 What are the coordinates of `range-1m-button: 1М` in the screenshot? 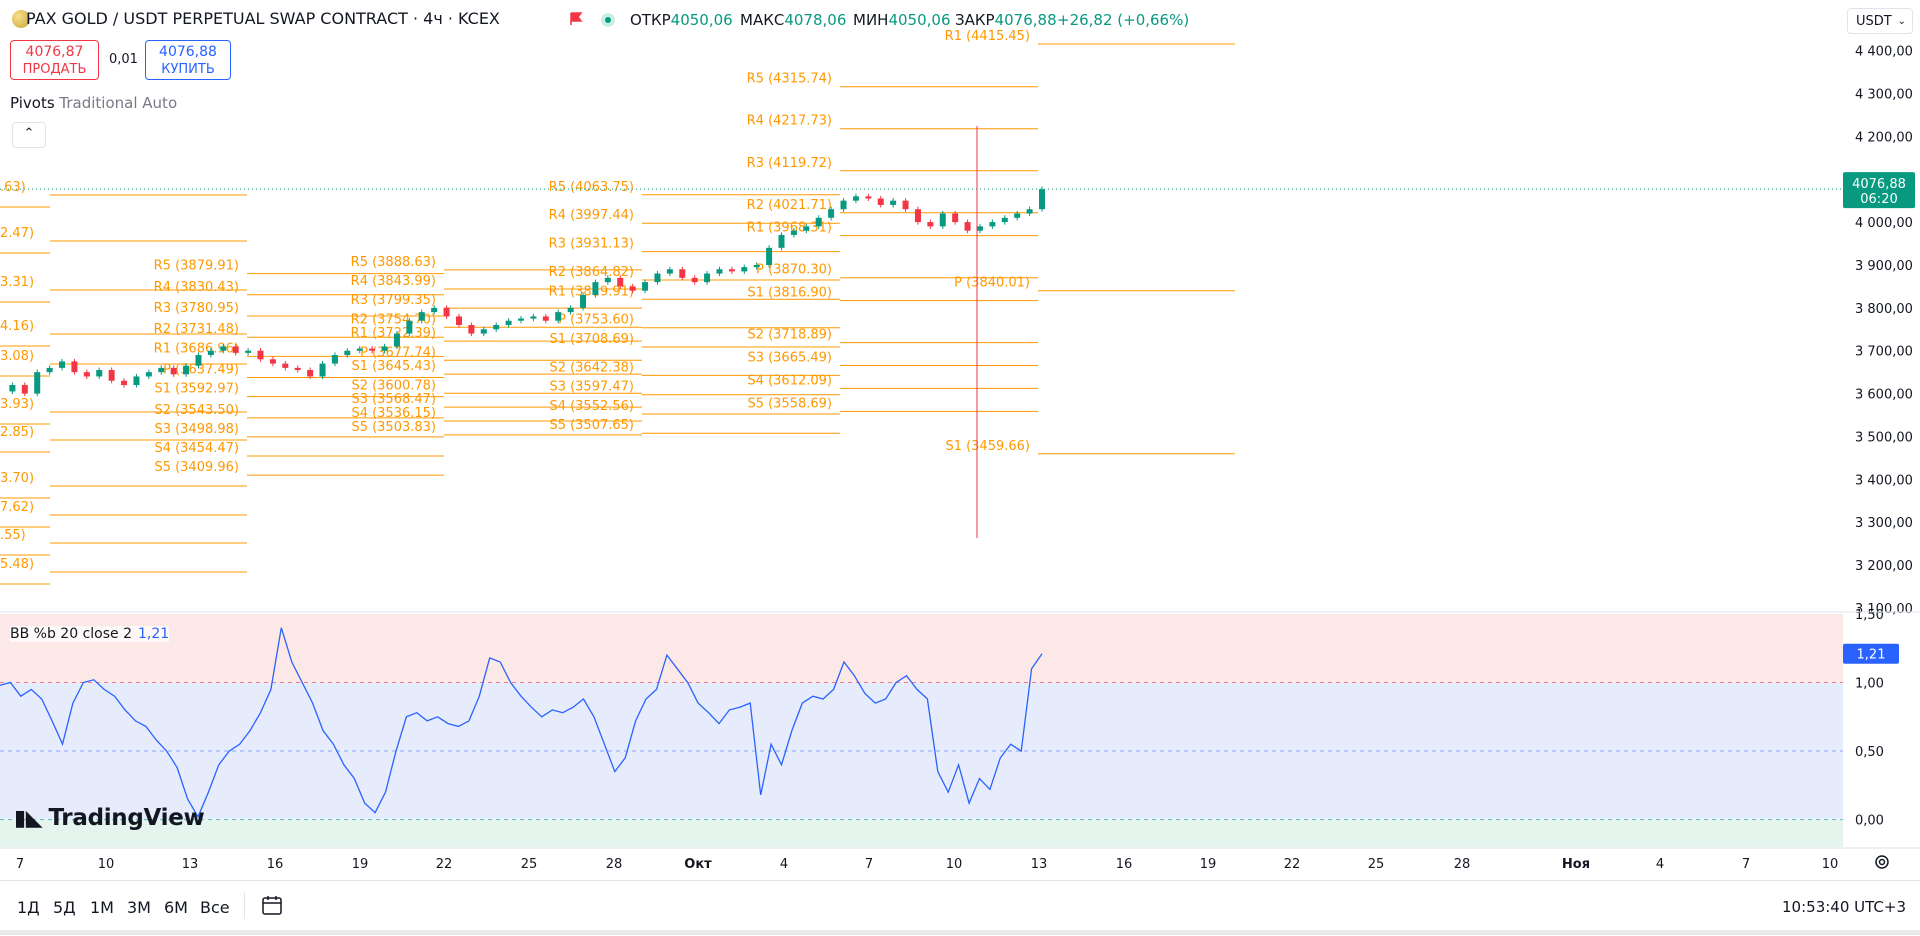 It's located at (102, 907).